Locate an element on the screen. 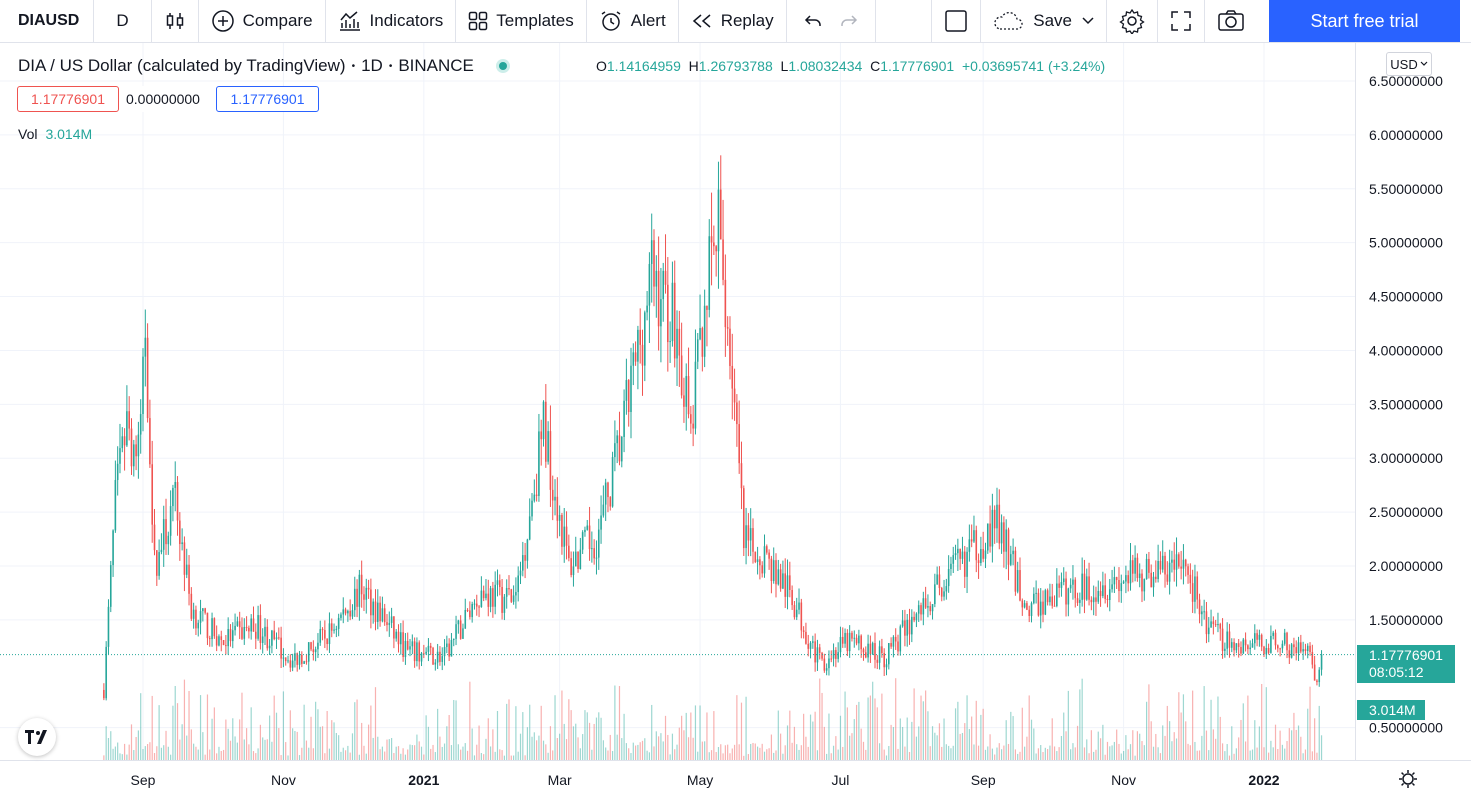  interval-button: D is located at coordinates (123, 21).